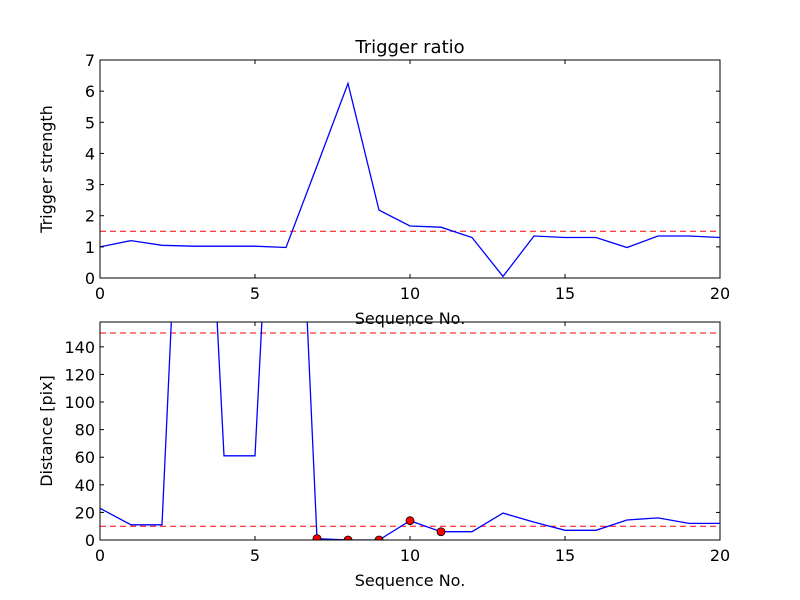 The image size is (800, 600). Describe the element at coordinates (90, 153) in the screenshot. I see `y-tick-label: 4` at that location.